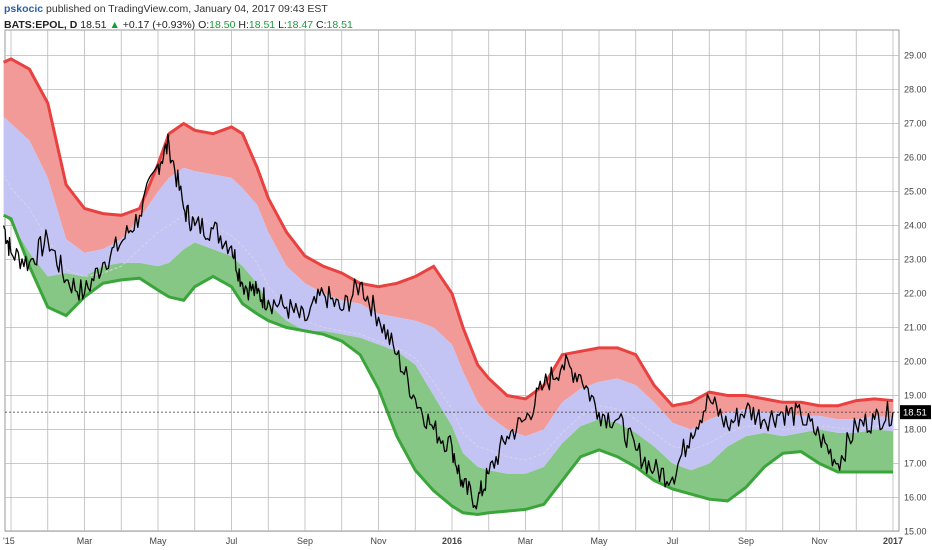  Describe the element at coordinates (41, 25) in the screenshot. I see `symbol-label: BATS:EPOL, D` at that location.